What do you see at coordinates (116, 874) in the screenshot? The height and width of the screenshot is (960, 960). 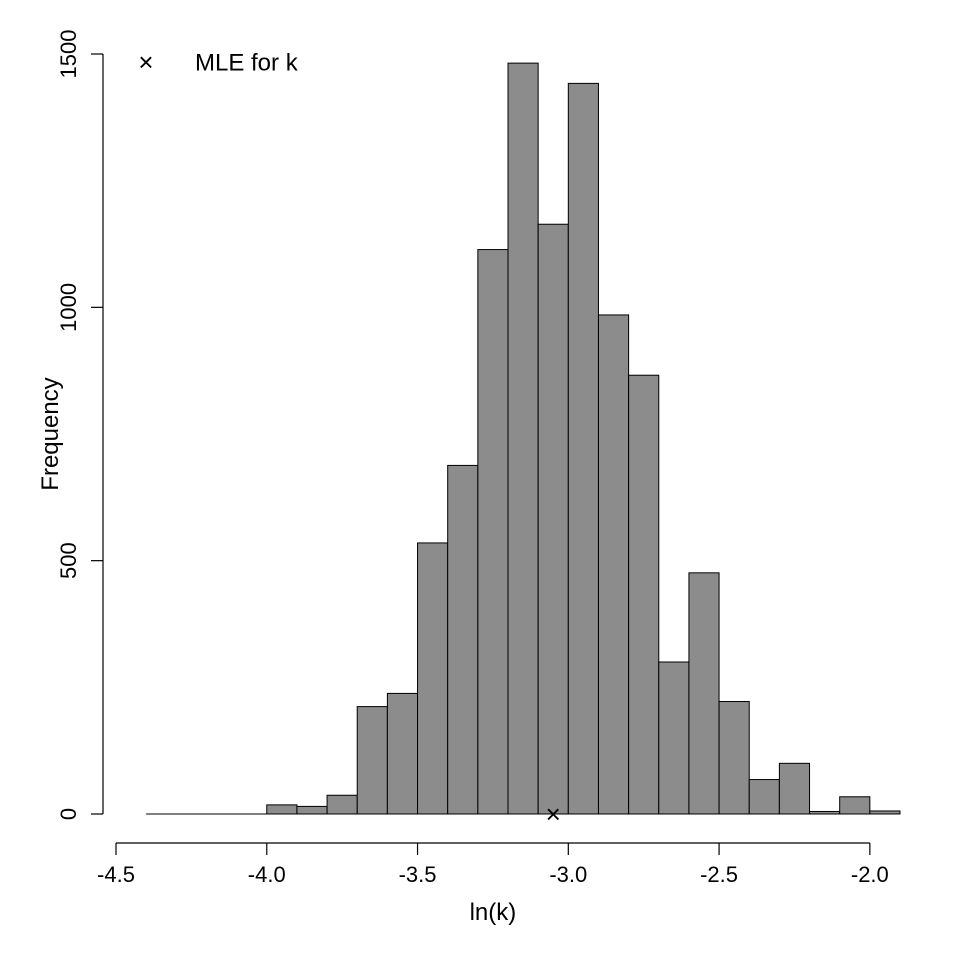 I see `x-tick-label: -4.5` at bounding box center [116, 874].